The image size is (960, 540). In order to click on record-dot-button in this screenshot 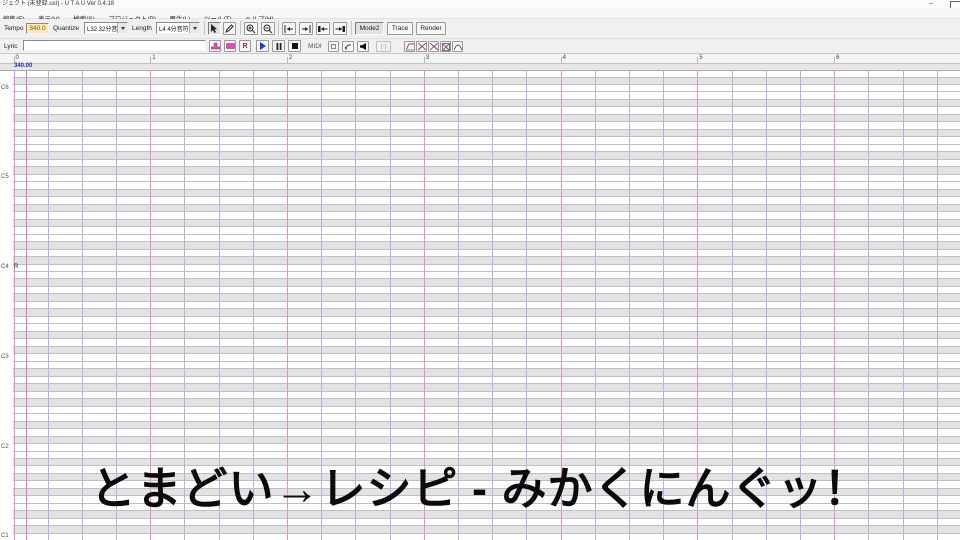, I will do `click(333, 46)`.